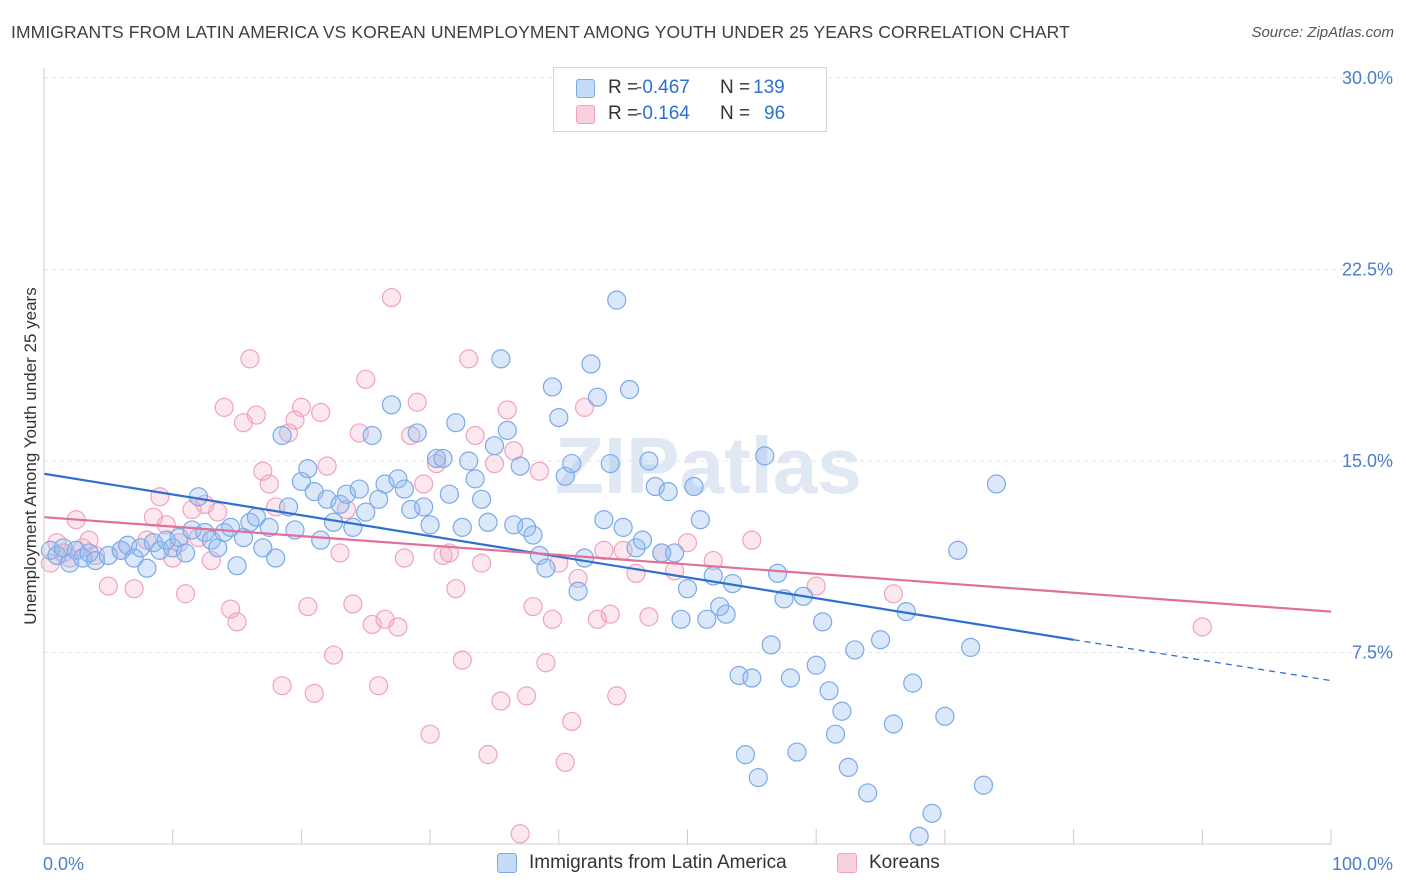  I want to click on y-axis-label: Unemployment Among Youth under 25 years, so click(30, 455).